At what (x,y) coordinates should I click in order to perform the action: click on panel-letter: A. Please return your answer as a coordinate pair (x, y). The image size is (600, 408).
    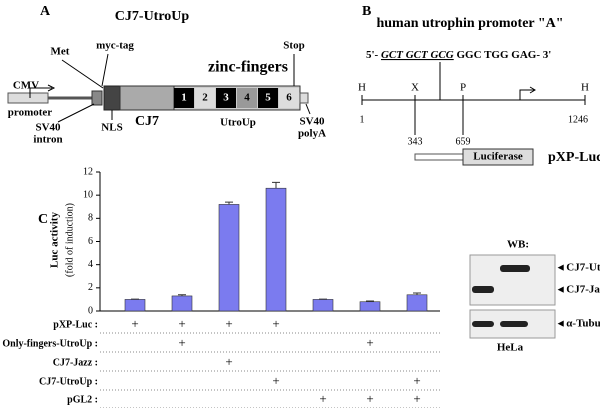
    Looking at the image, I should click on (45, 11).